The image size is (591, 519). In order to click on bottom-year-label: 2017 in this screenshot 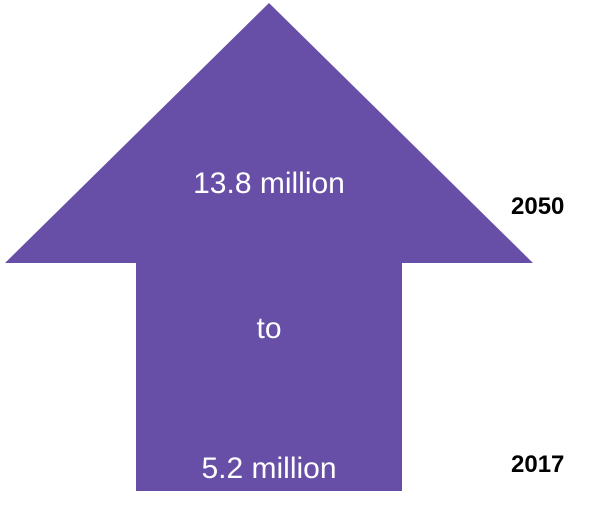, I will do `click(538, 464)`.